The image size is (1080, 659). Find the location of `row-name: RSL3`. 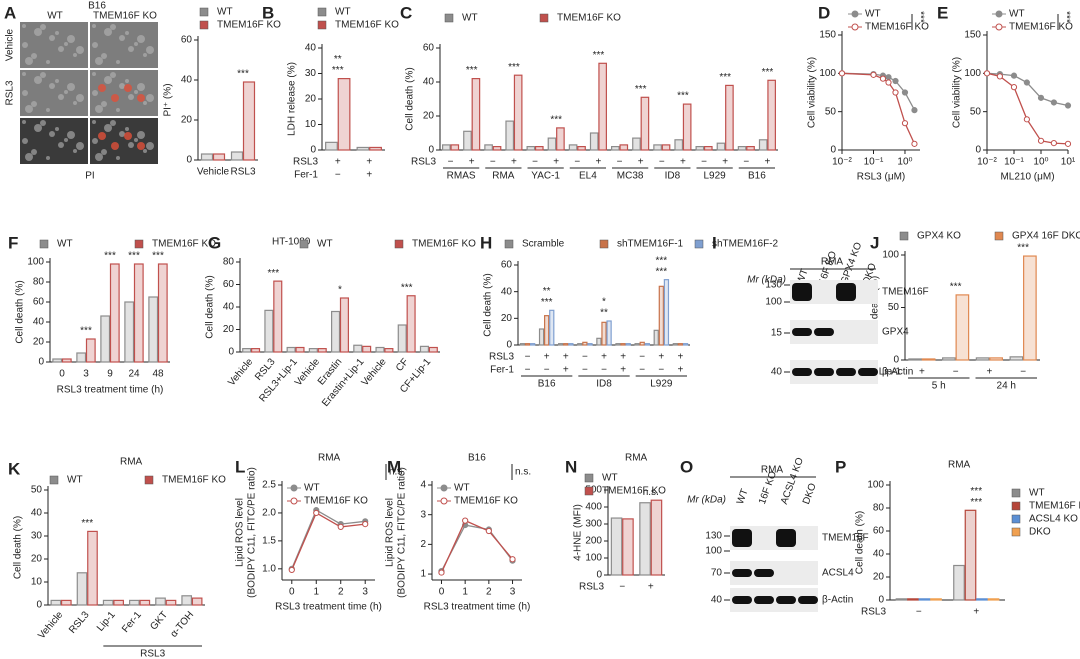

row-name: RSL3 is located at coordinates (305, 162).